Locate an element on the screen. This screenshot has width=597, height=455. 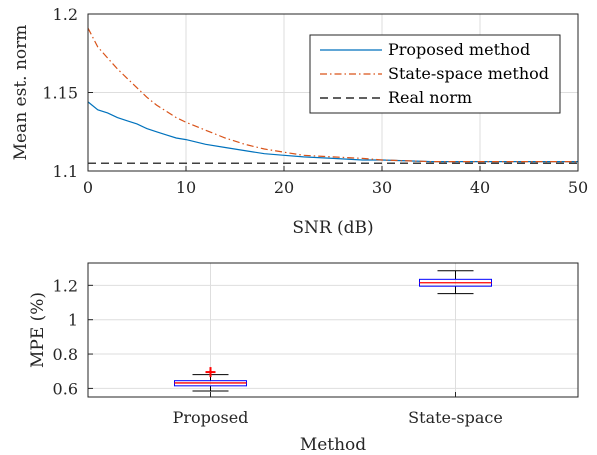
top-x-tick-labels: 0 10 20 30 40 50 is located at coordinates (335, 187).